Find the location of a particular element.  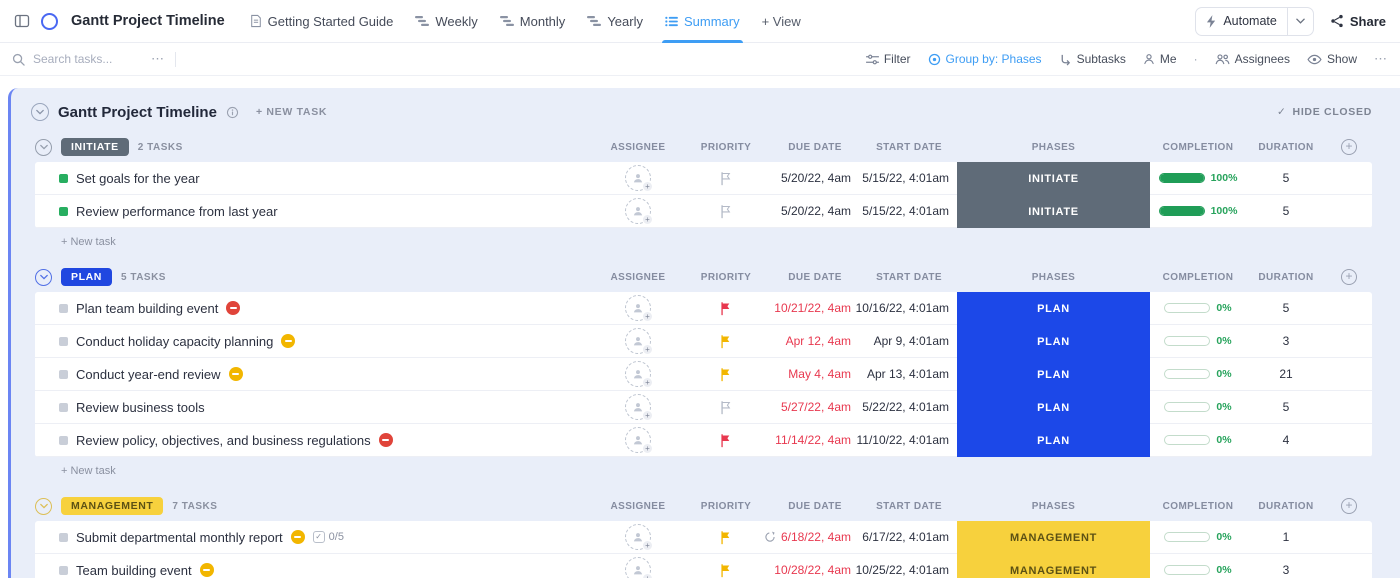

search-box is located at coordinates (81, 59).